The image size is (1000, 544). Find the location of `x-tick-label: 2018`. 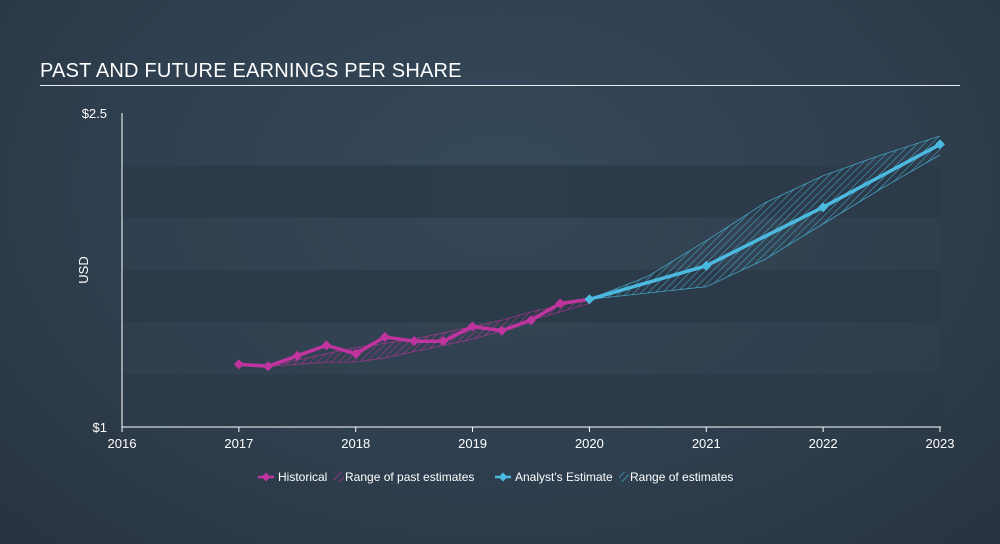

x-tick-label: 2018 is located at coordinates (355, 443).